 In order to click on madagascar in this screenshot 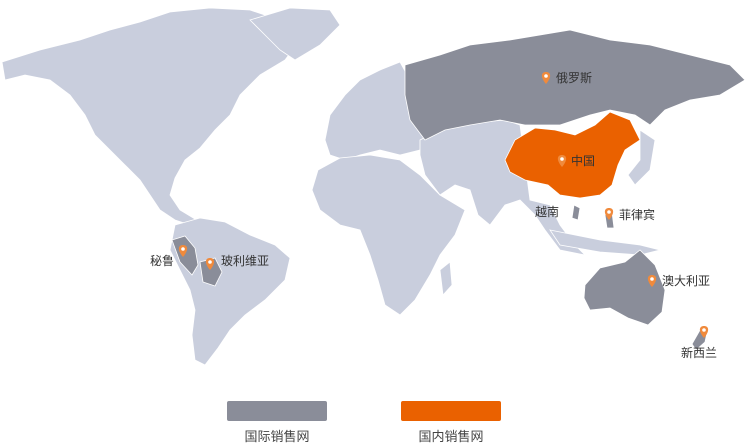, I will do `click(446, 278)`.